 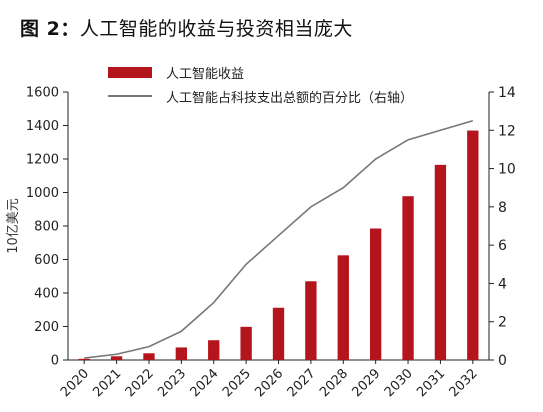 What do you see at coordinates (502, 208) in the screenshot?
I see `y-tick-right-label: 8` at bounding box center [502, 208].